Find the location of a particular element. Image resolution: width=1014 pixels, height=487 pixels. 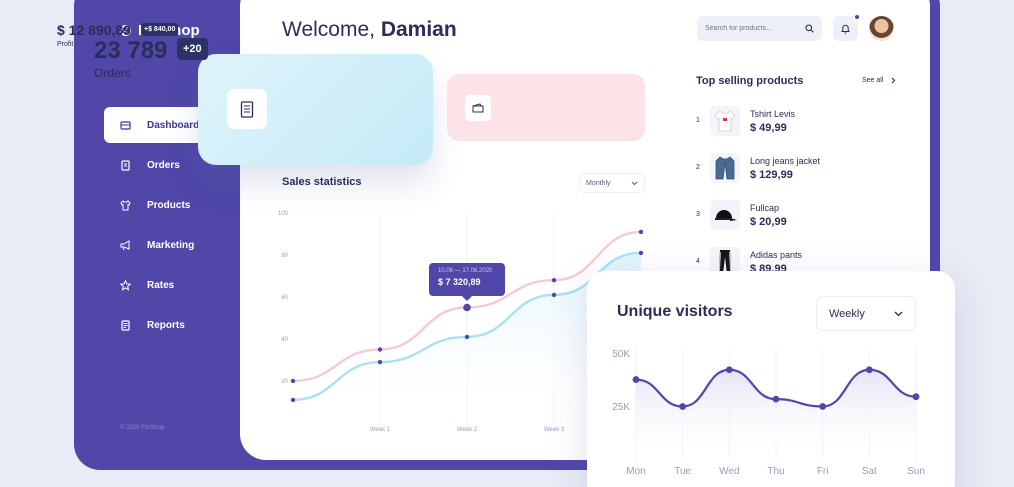

tooltip-range: 10.06 — 17.06.2020 is located at coordinates (465, 271).